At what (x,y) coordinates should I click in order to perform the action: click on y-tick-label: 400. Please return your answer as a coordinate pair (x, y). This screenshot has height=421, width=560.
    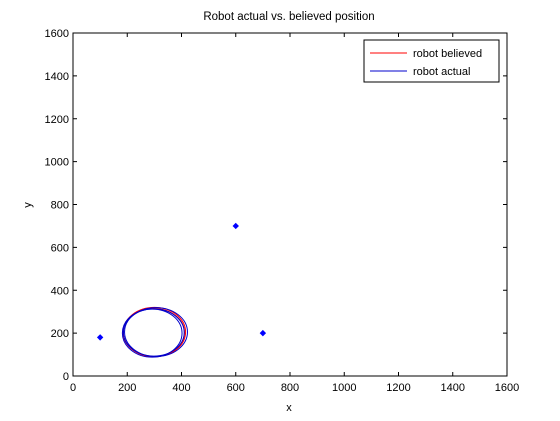
    Looking at the image, I should click on (60, 291).